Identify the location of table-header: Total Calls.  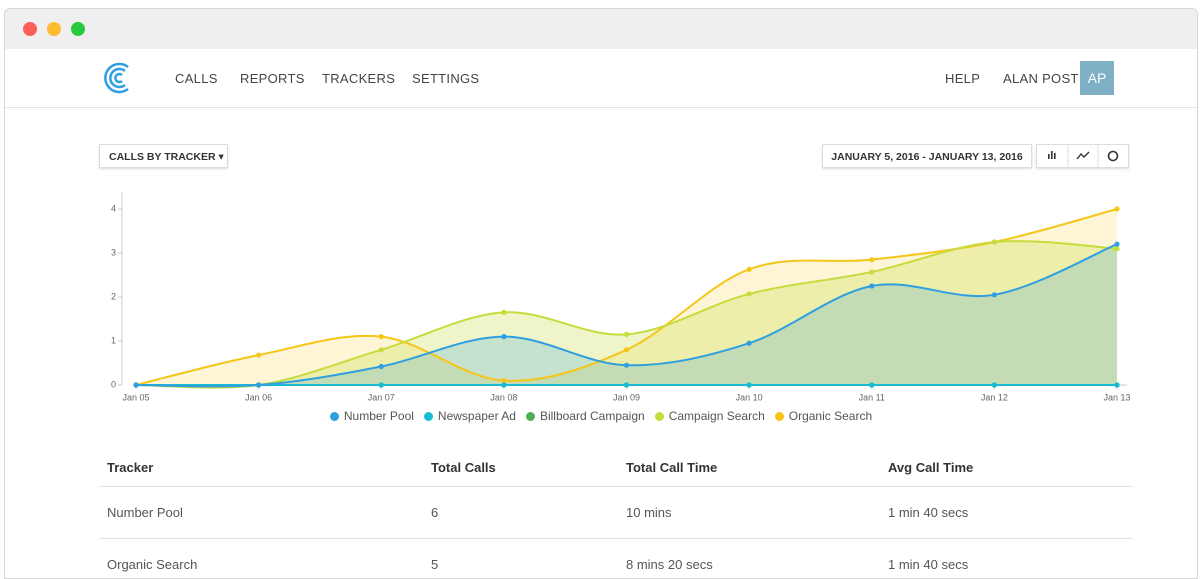
(463, 467).